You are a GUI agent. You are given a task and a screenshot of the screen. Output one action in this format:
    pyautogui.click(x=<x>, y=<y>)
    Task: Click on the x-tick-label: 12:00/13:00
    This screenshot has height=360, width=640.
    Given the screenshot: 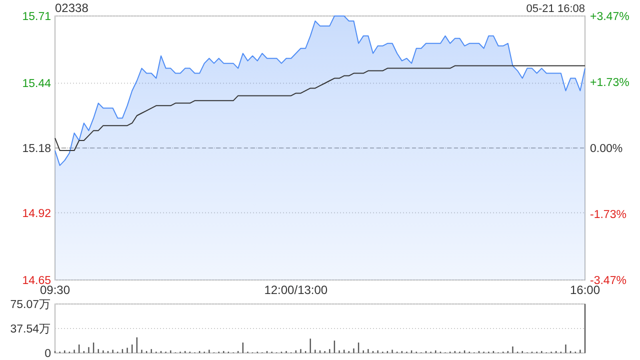 What is the action you would take?
    pyautogui.click(x=296, y=290)
    